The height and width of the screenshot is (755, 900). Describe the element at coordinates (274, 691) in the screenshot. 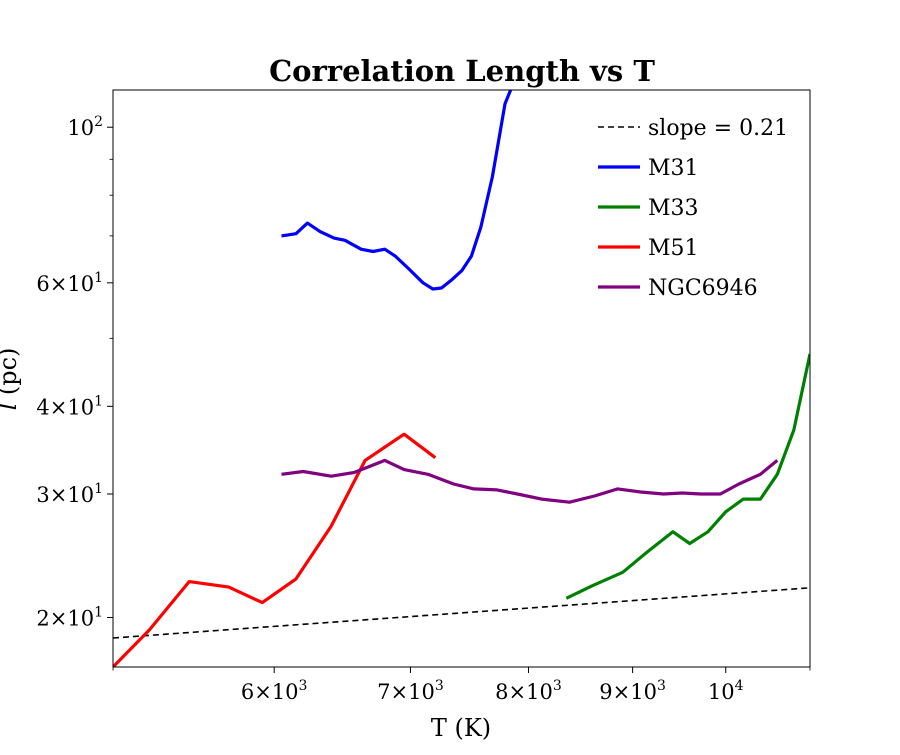

I see `x-tick-label: 6×103` at that location.